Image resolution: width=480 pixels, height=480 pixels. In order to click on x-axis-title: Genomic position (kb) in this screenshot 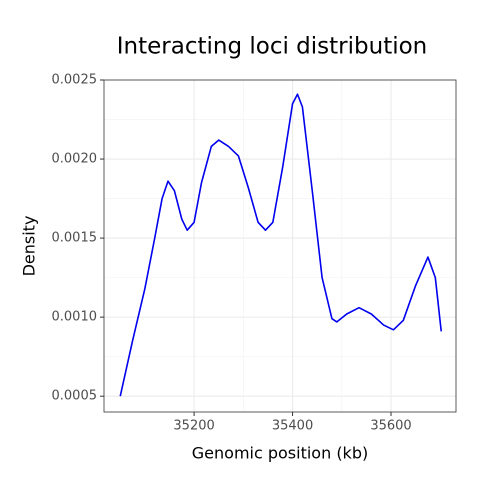, I will do `click(280, 453)`.